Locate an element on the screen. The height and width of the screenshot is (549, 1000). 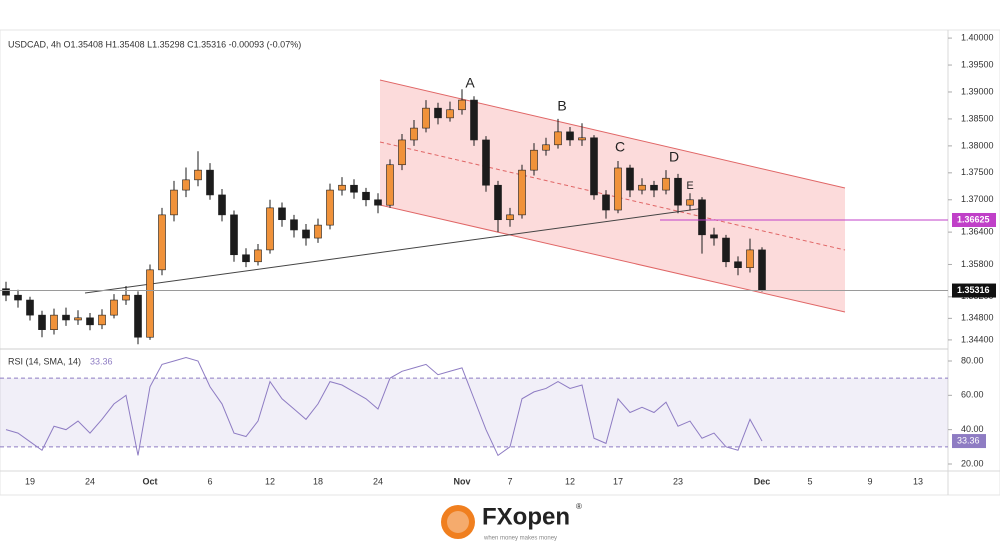
y-tick-label: 20.00 is located at coordinates (972, 463).